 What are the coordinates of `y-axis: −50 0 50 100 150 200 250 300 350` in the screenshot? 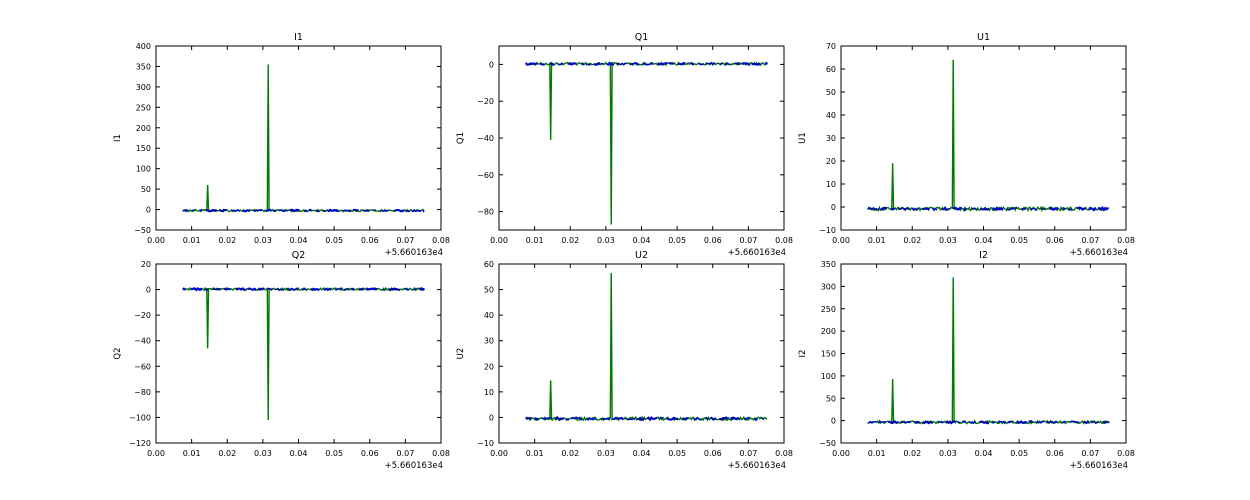 It's located at (972, 354).